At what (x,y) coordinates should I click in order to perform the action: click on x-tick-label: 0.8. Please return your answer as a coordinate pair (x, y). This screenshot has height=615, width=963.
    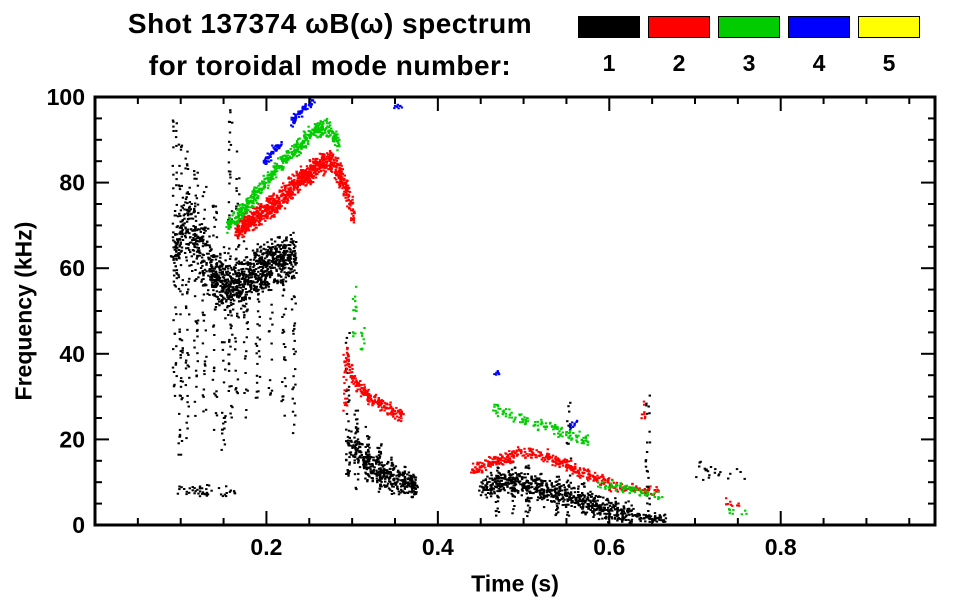
    Looking at the image, I should click on (781, 547).